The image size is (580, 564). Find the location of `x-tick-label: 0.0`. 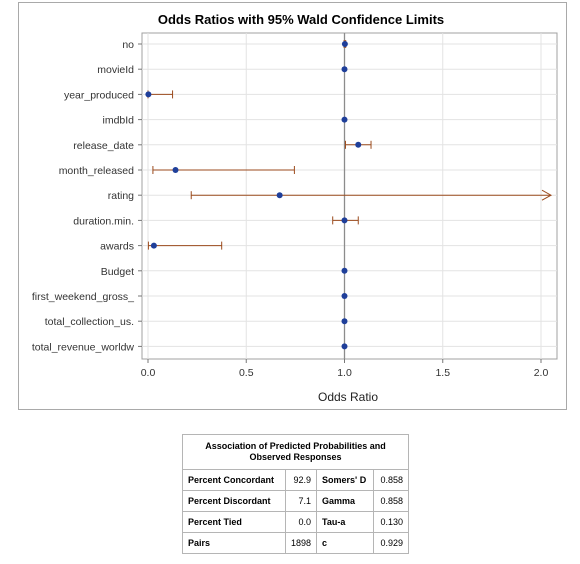

x-tick-label: 0.0 is located at coordinates (148, 373).